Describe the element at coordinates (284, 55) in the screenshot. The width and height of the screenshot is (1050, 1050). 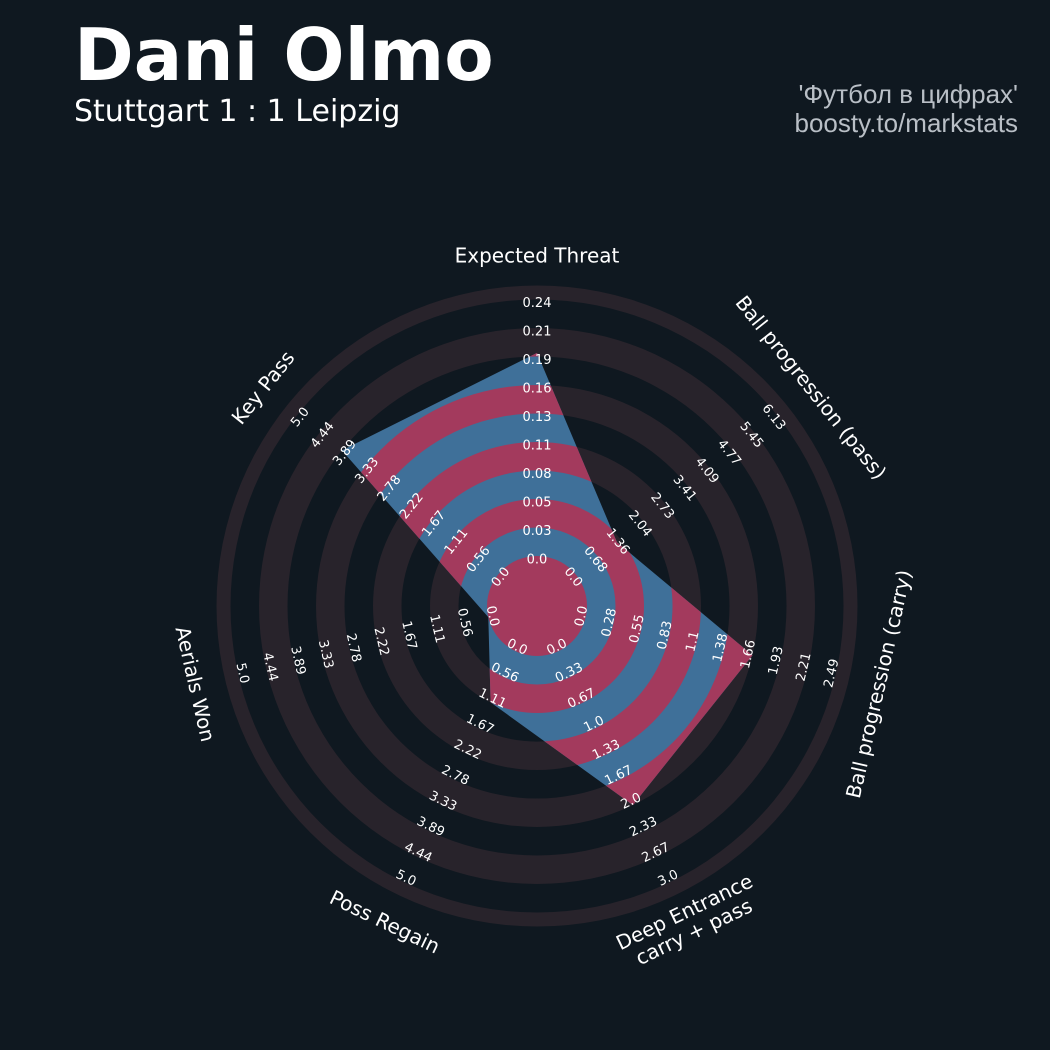
I see `player-name-title: Dani Olmo` at that location.